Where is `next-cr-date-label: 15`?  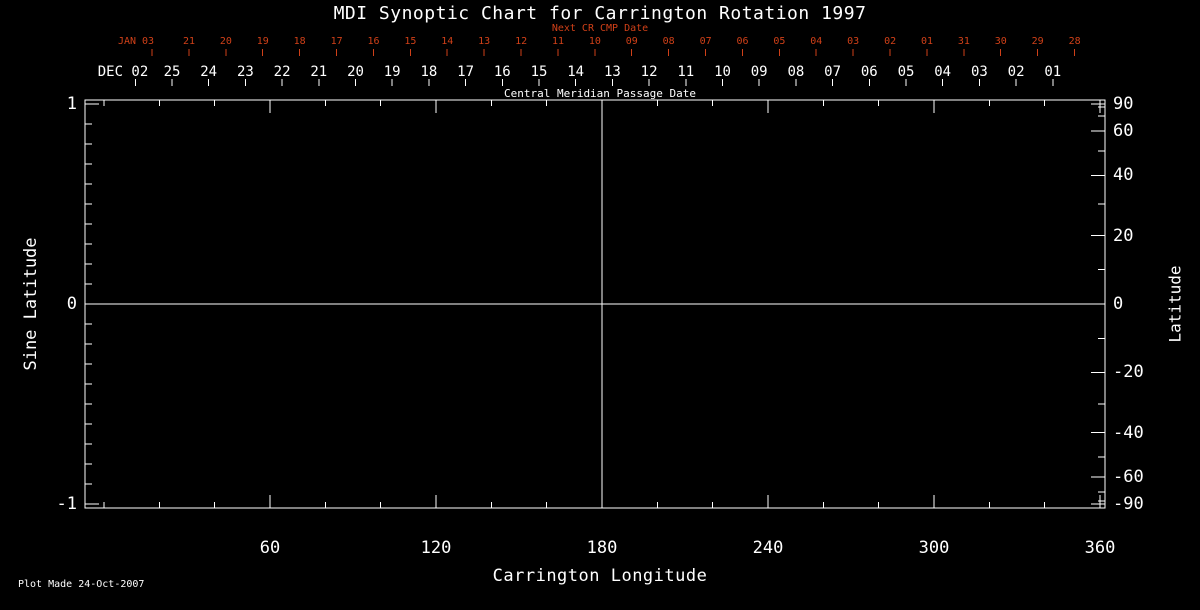
next-cr-date-label: 15 is located at coordinates (410, 41).